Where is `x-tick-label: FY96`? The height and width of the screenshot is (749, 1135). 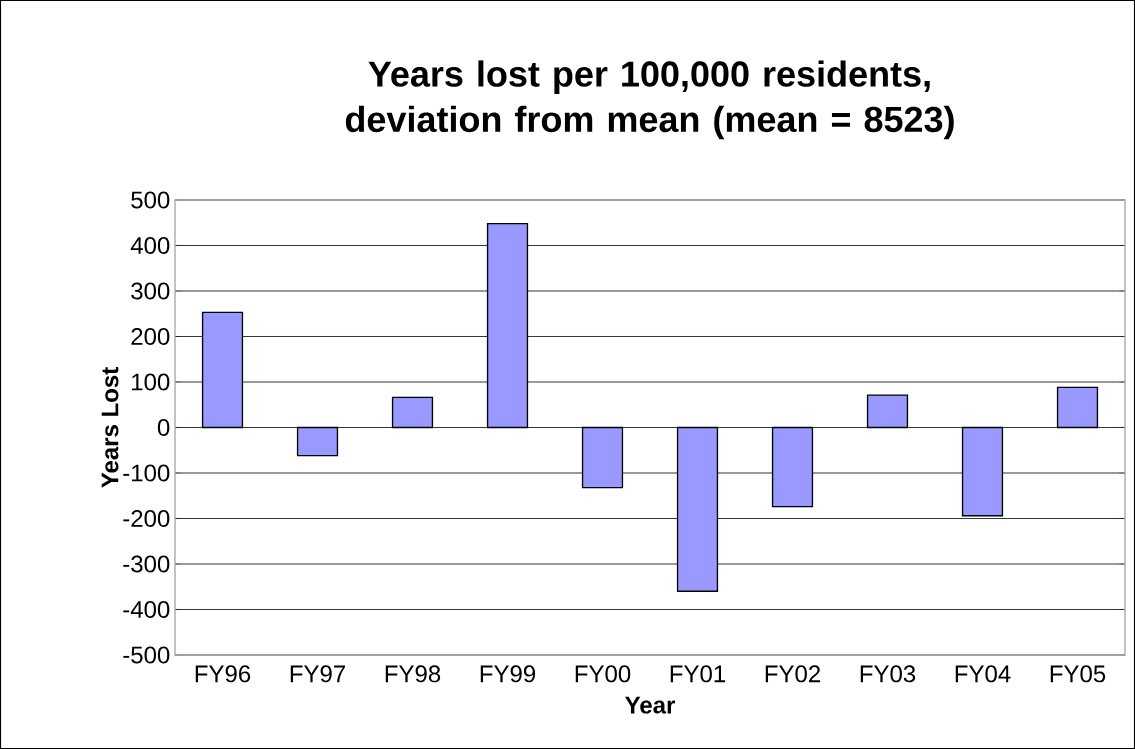
x-tick-label: FY96 is located at coordinates (223, 674).